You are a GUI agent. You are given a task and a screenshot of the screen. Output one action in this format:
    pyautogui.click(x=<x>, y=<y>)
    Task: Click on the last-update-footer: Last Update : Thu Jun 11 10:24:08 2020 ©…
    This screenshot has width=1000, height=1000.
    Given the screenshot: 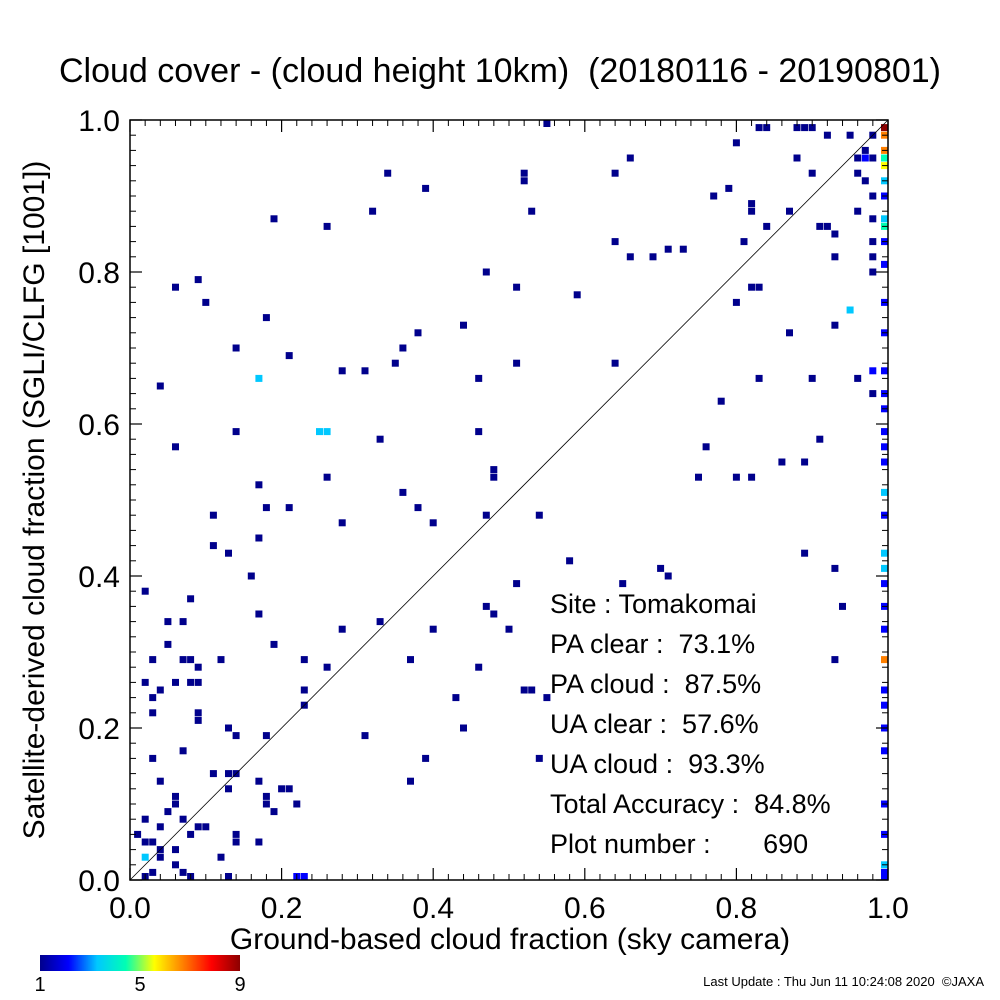 What is the action you would take?
    pyautogui.click(x=843, y=981)
    